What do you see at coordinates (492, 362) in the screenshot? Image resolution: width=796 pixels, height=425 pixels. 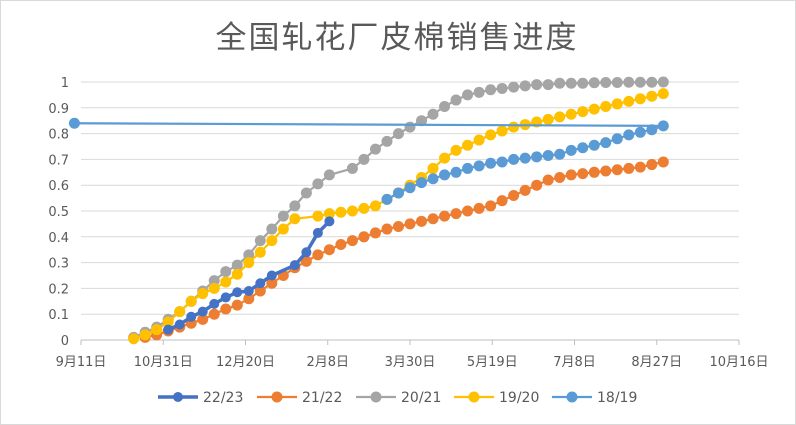 I see `x-tick-label: 5月19日` at bounding box center [492, 362].